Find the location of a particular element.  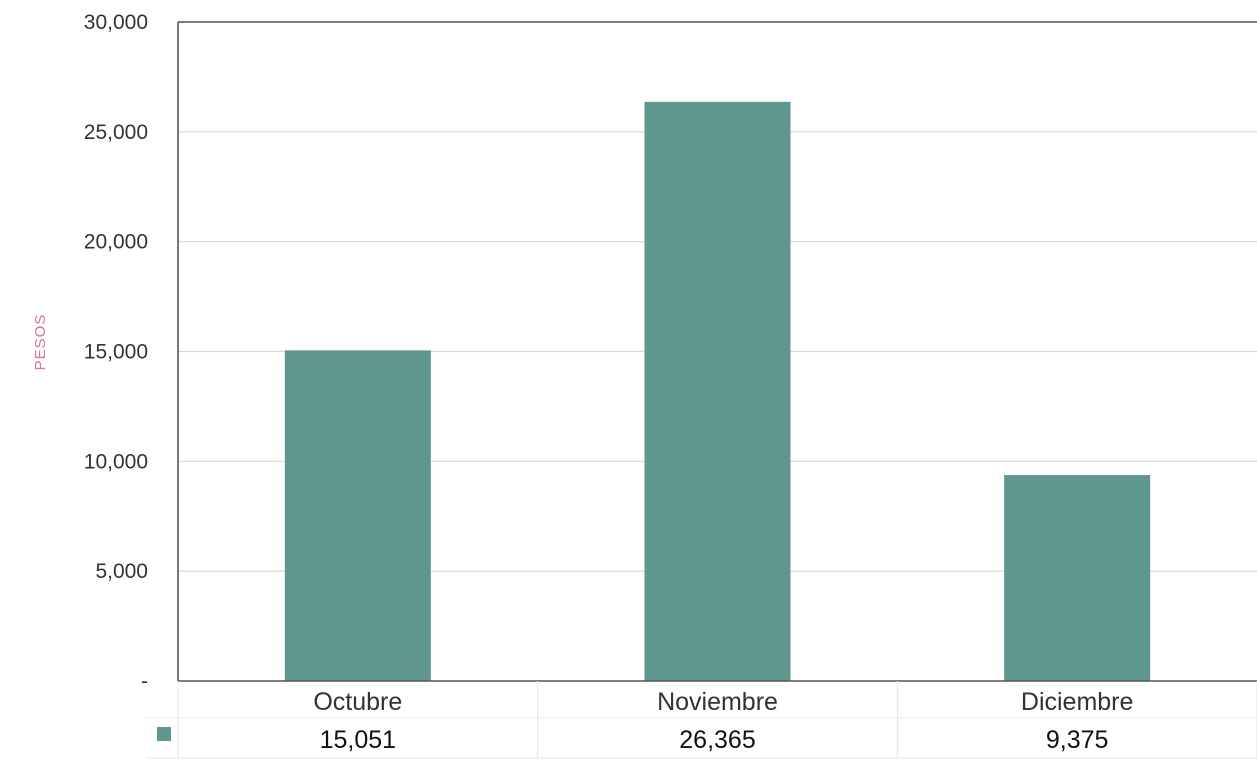

bar-octubre is located at coordinates (357, 515).